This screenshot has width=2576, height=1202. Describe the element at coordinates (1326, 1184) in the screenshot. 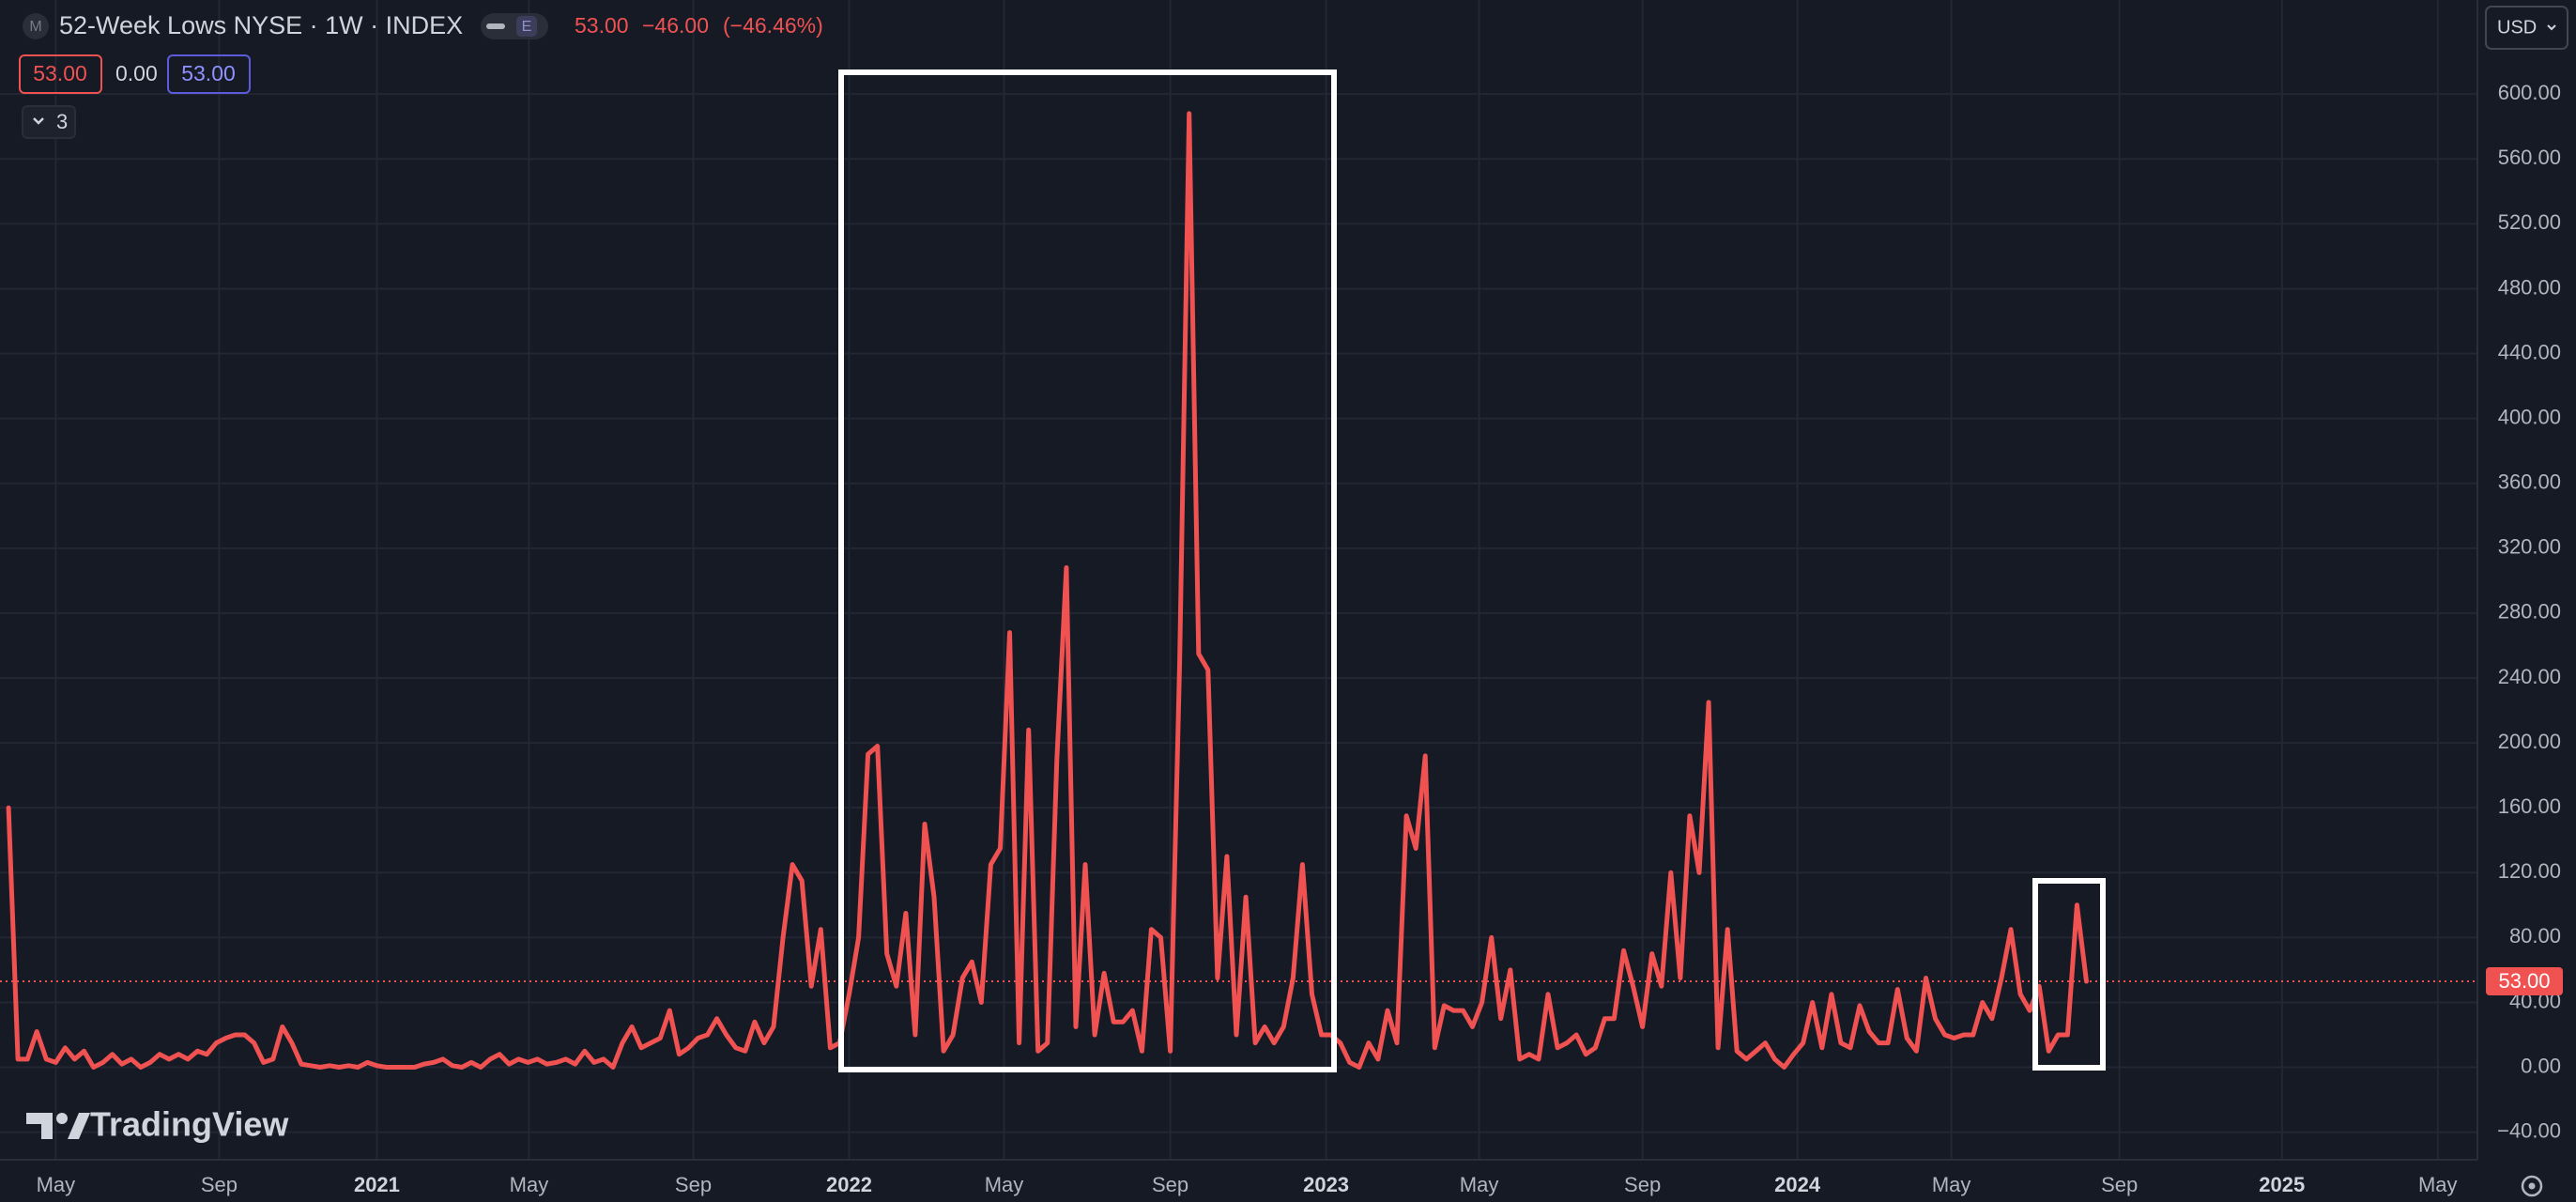

I see `x-tick-label: 2023` at that location.